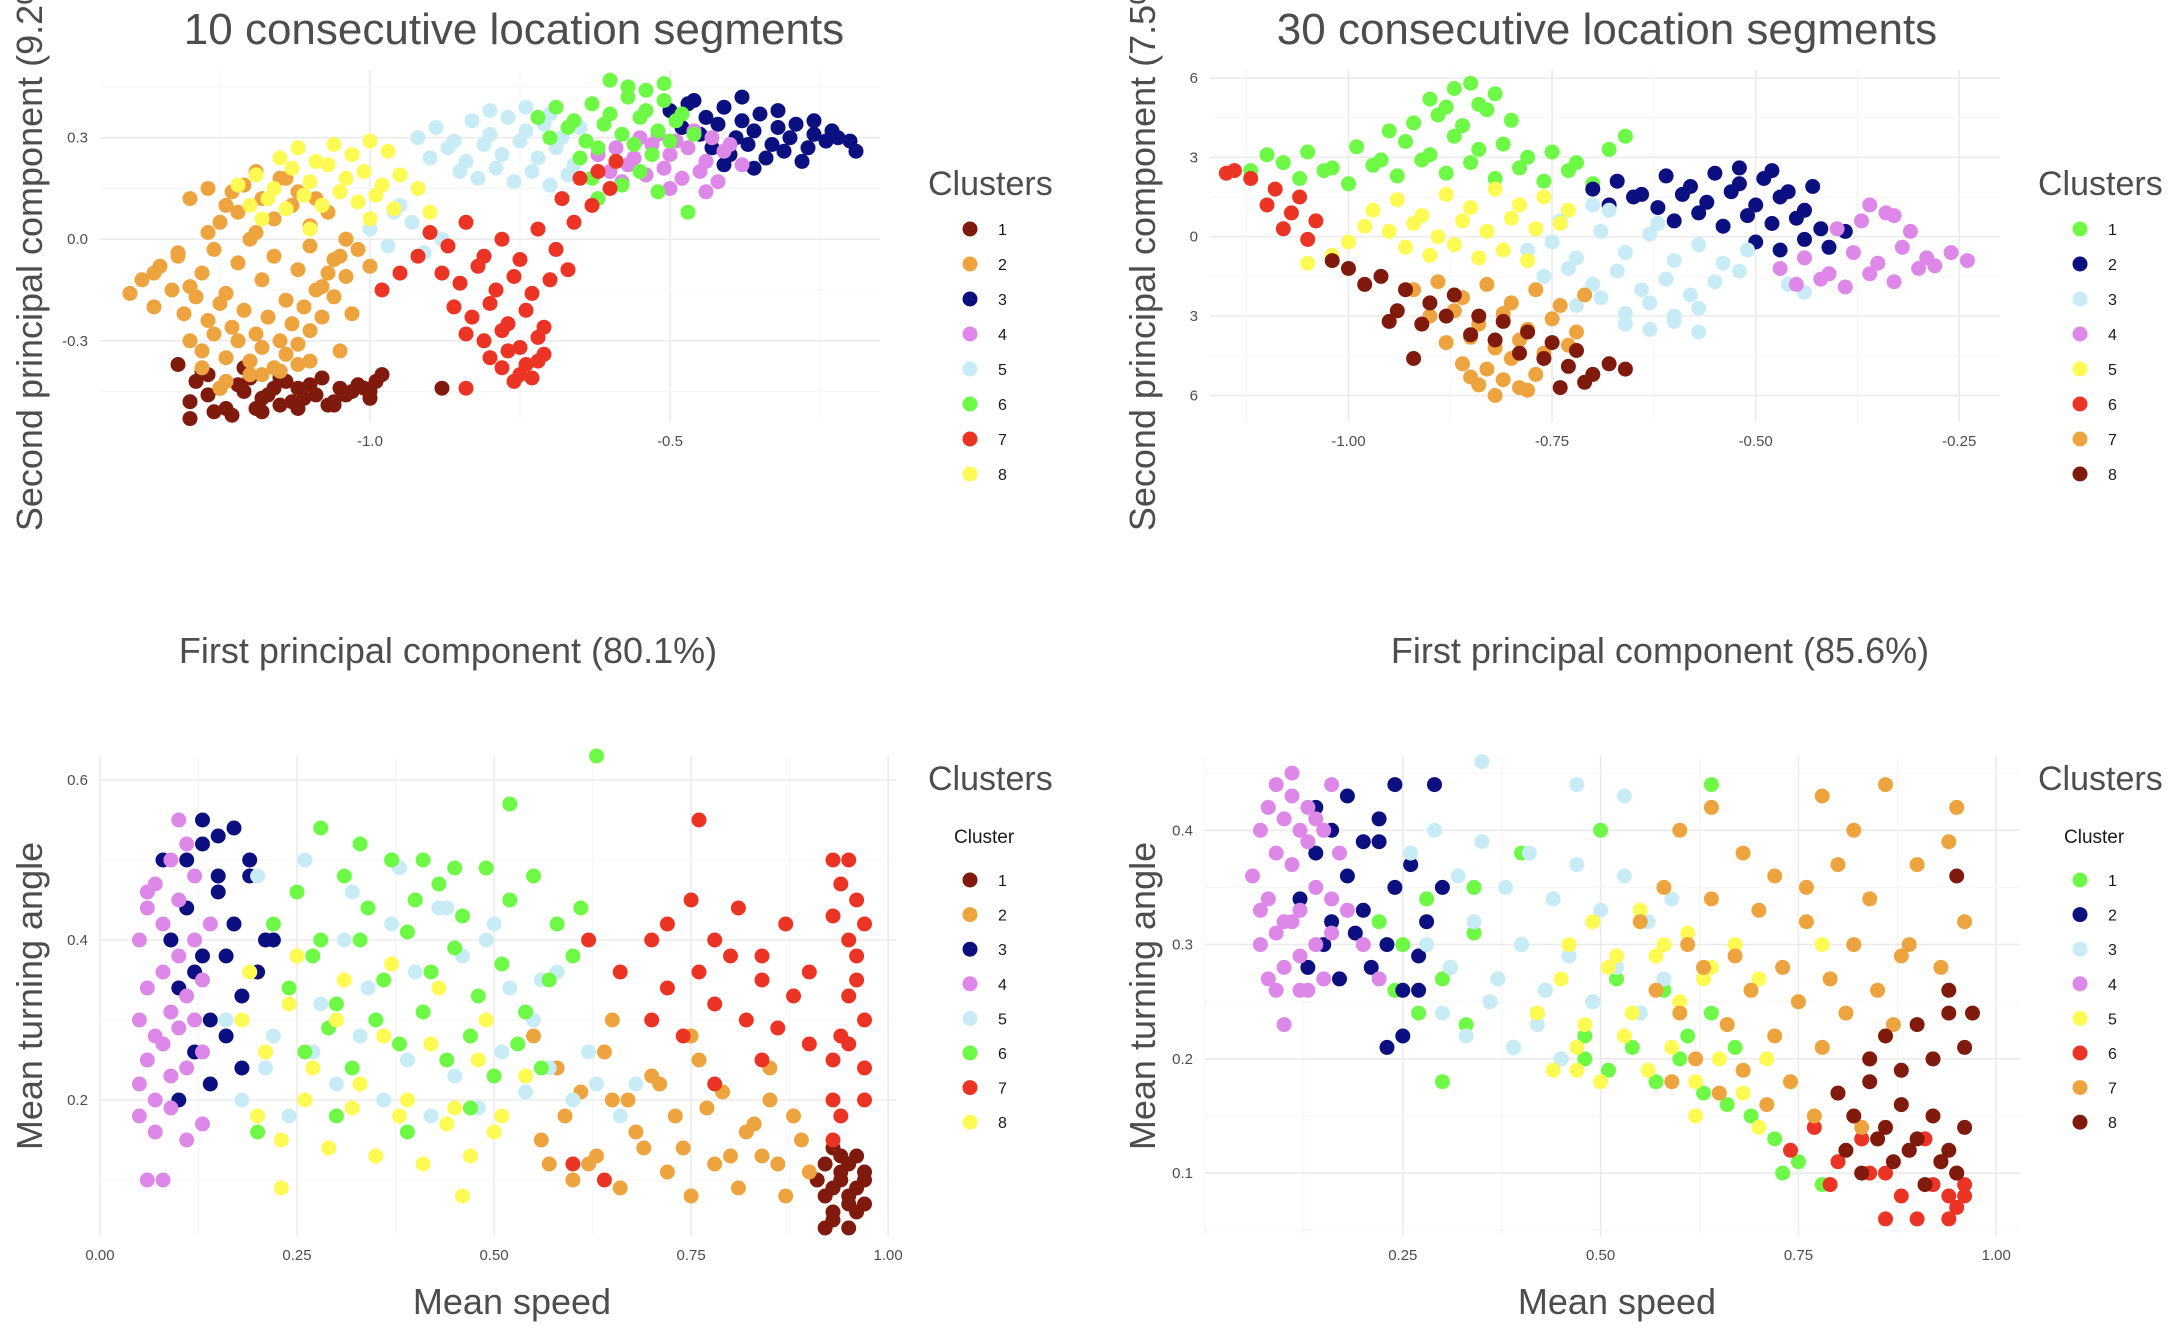  Describe the element at coordinates (77, 138) in the screenshot. I see `y-tick-label: 0.3` at that location.